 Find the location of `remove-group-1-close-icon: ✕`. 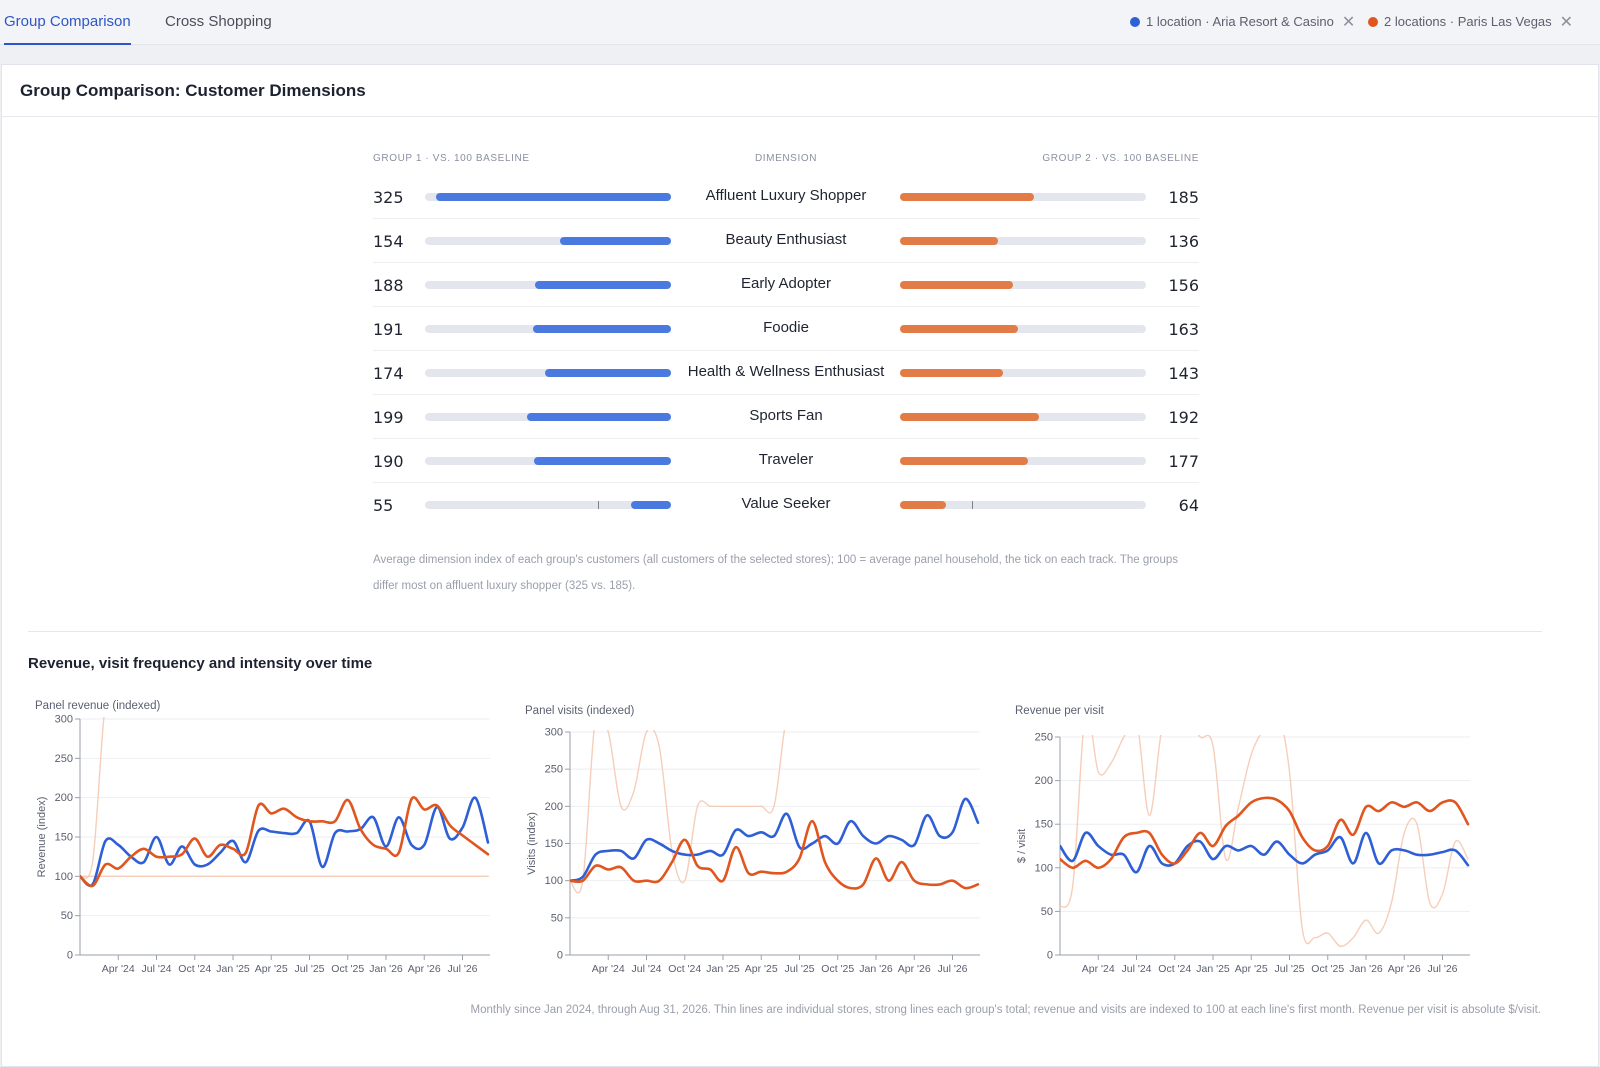

remove-group-1-close-icon: ✕ is located at coordinates (1348, 22).